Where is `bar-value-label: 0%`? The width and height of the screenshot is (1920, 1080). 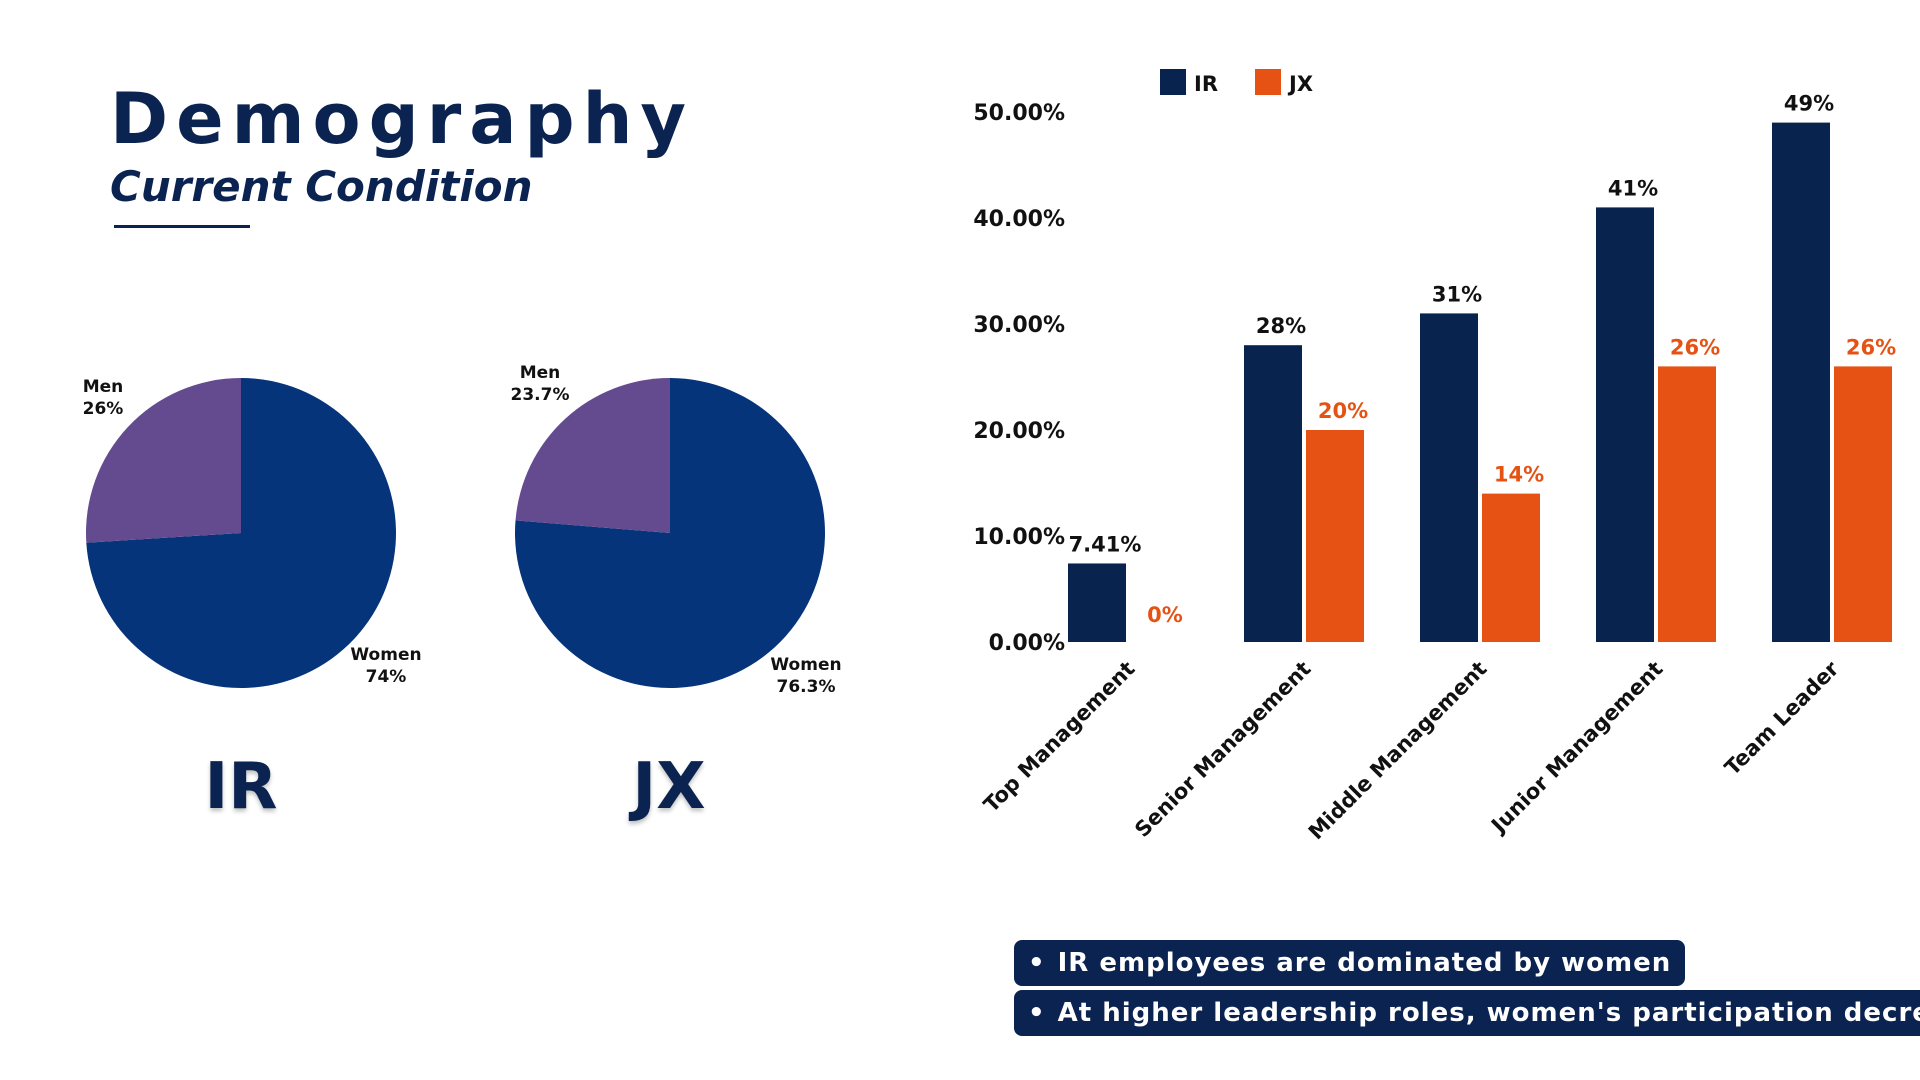
bar-value-label: 0% is located at coordinates (1165, 615).